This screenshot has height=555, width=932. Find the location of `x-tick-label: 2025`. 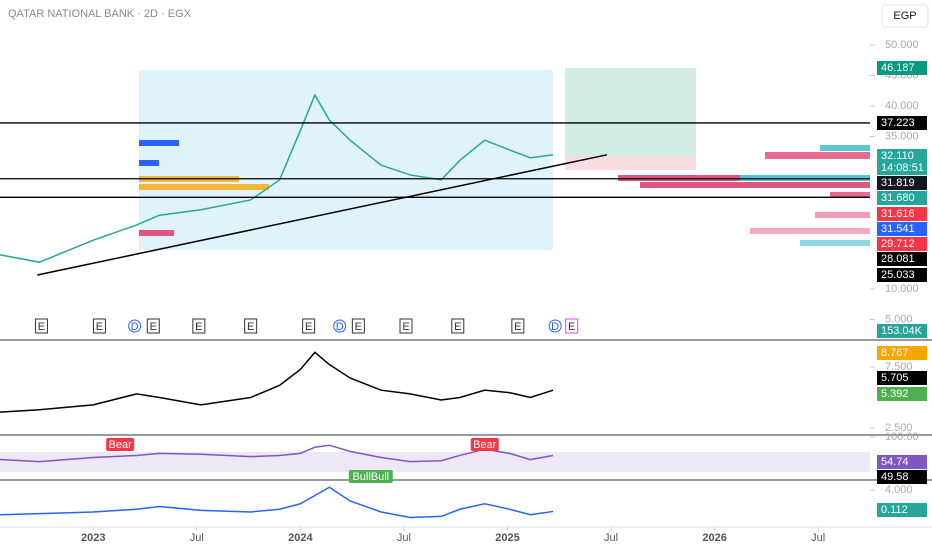

x-tick-label: 2025 is located at coordinates (507, 538).